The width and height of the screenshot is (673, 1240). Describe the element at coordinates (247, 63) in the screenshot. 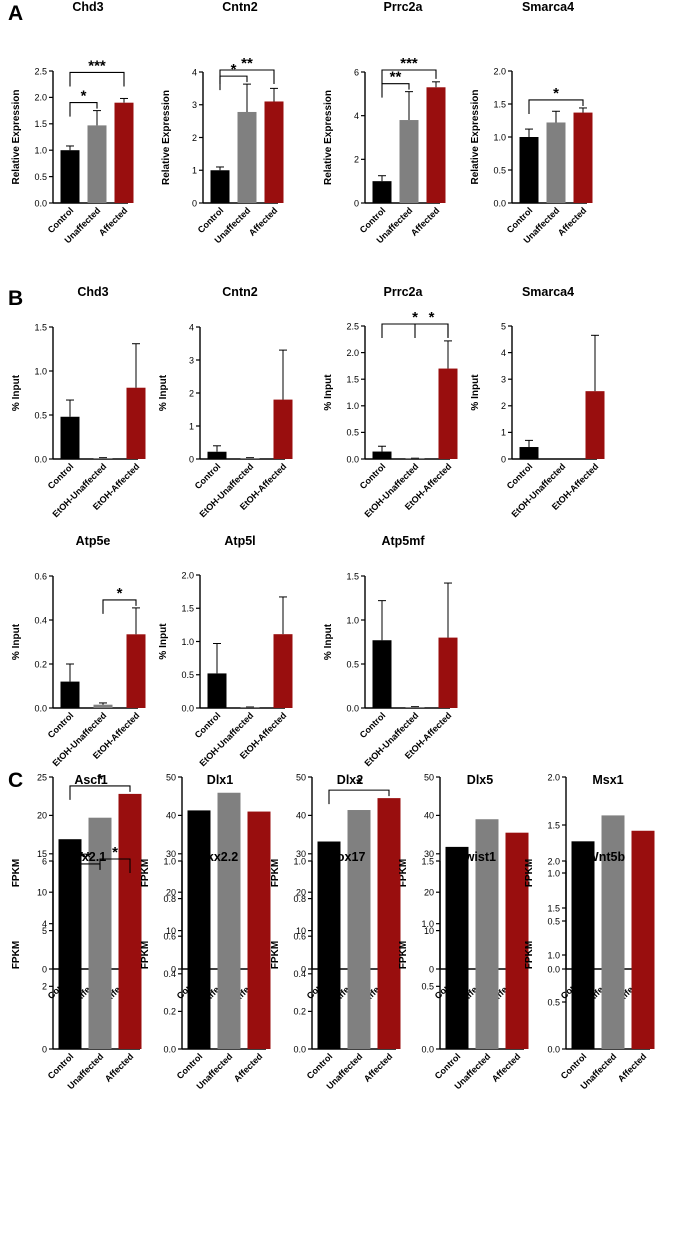

I see `significance-label: **` at that location.